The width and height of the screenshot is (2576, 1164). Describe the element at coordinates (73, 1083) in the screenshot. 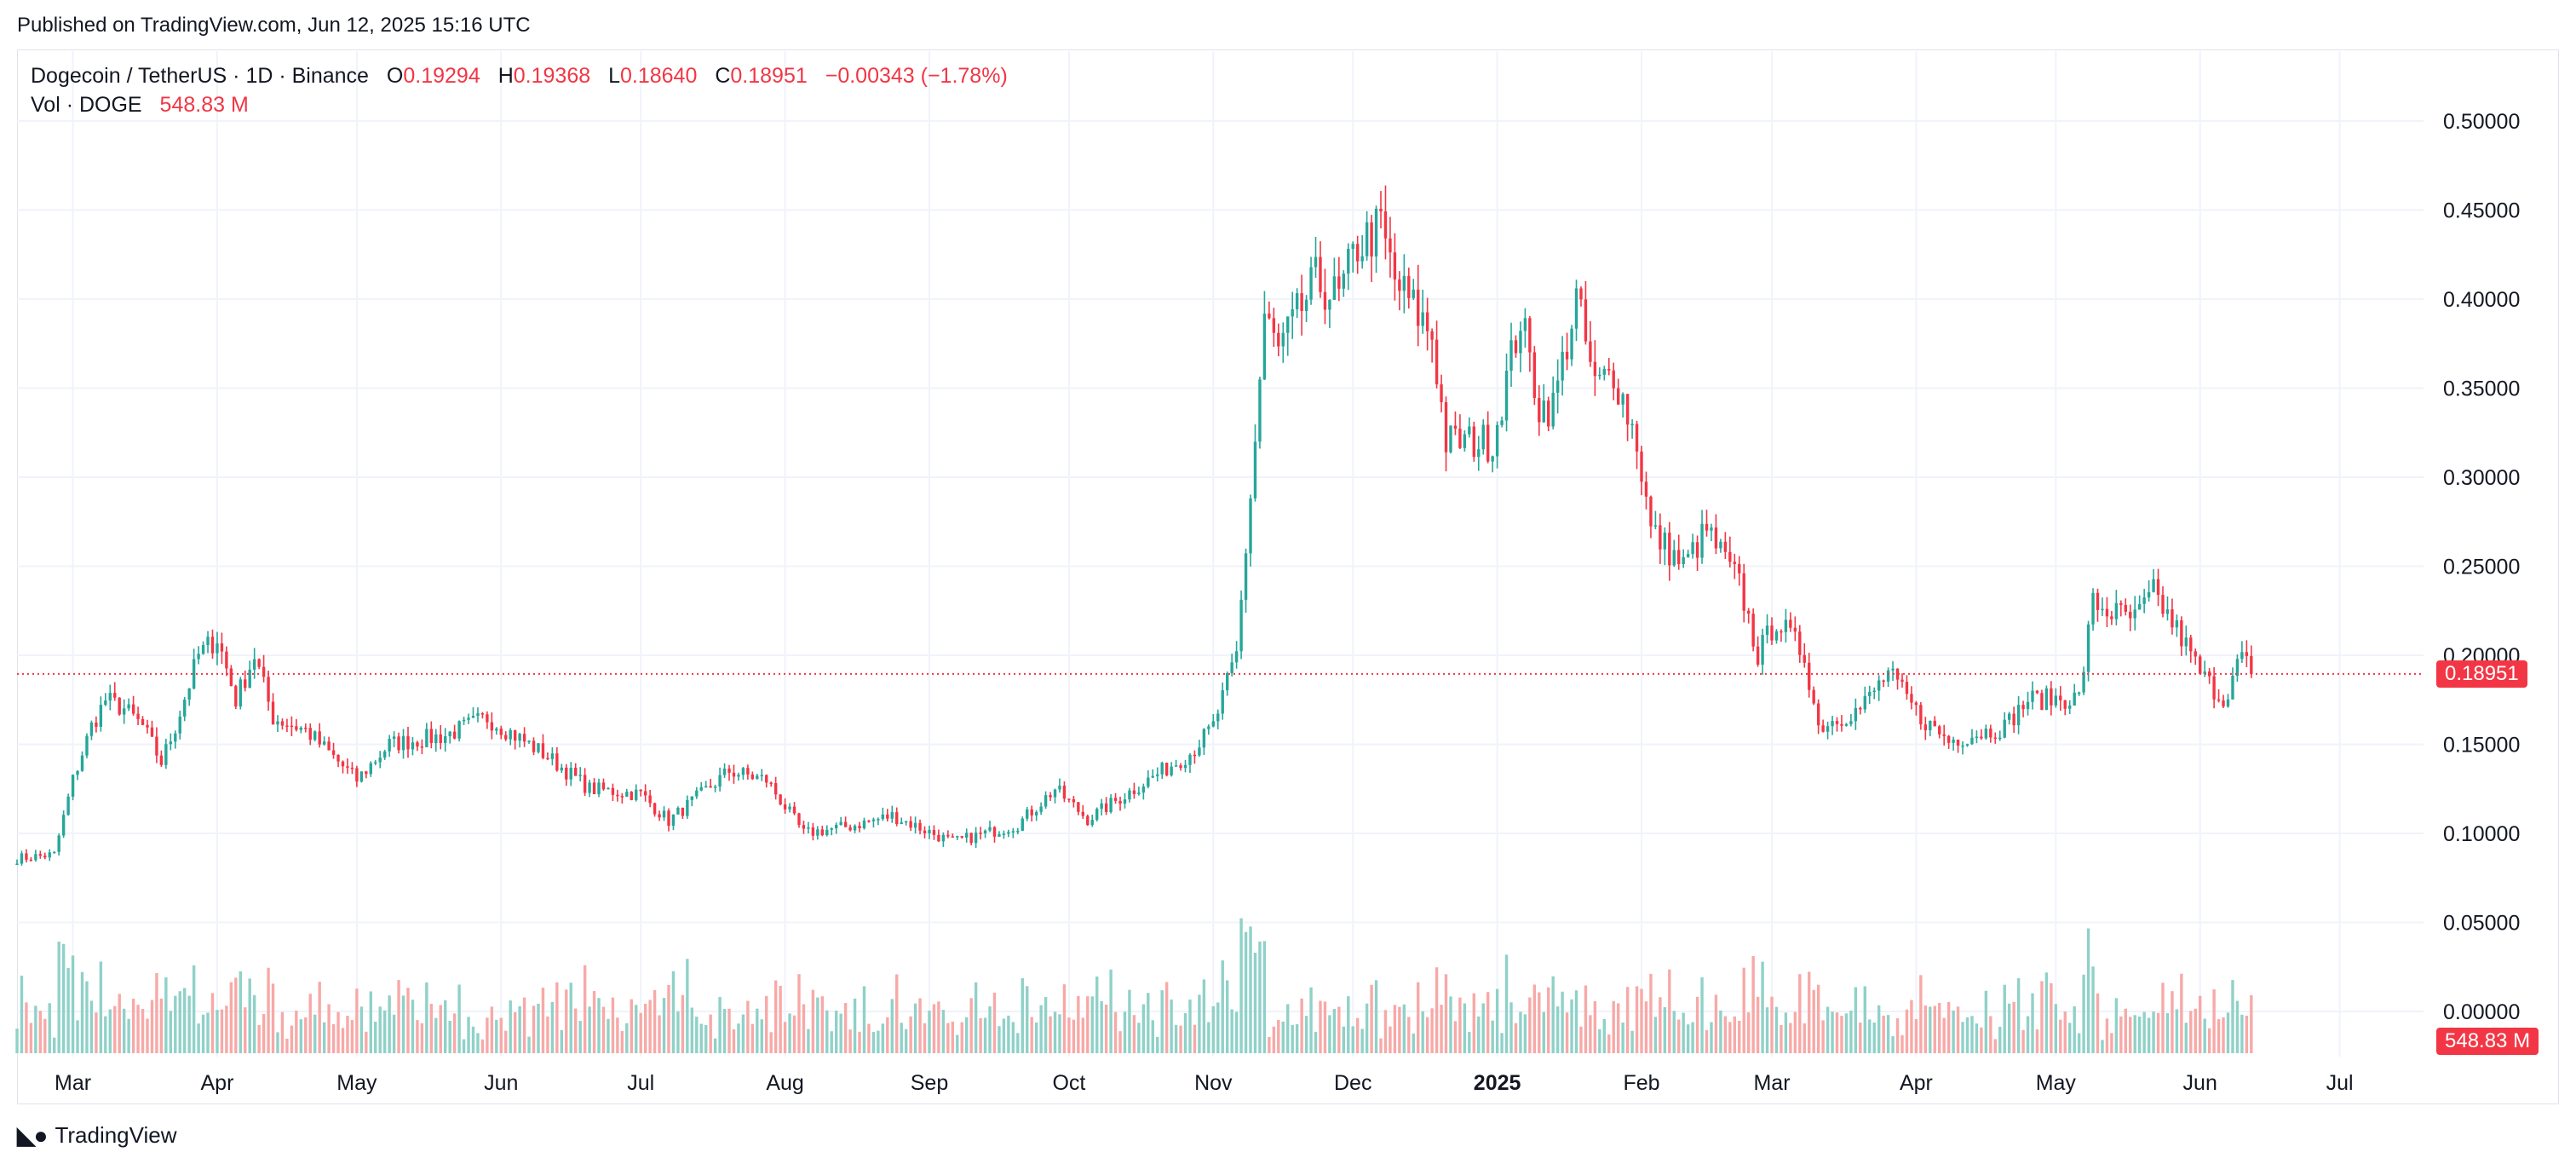

I see `x-tick-label: Mar` at that location.